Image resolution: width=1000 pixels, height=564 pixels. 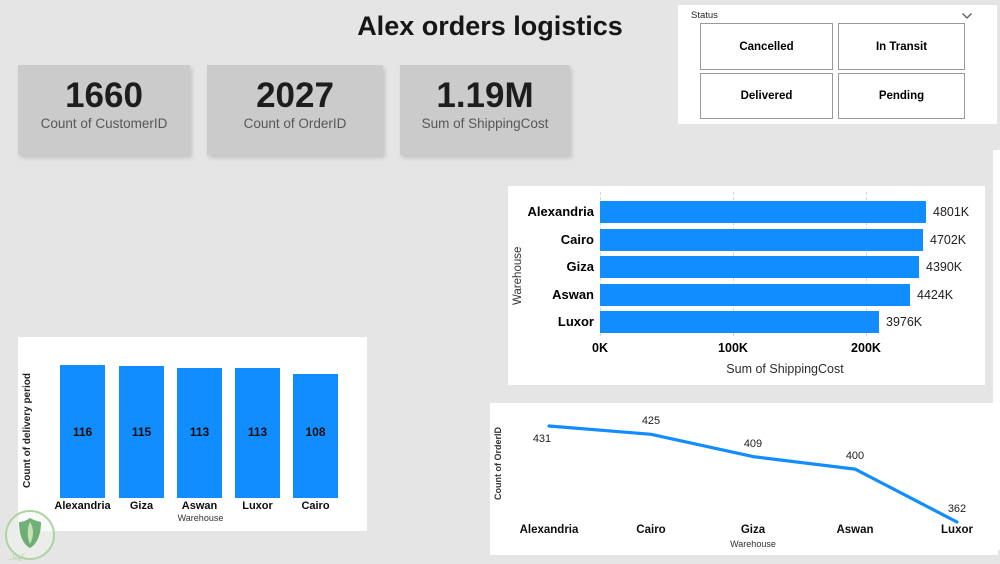 What do you see at coordinates (600, 348) in the screenshot?
I see `x-axis-tick: 0K` at bounding box center [600, 348].